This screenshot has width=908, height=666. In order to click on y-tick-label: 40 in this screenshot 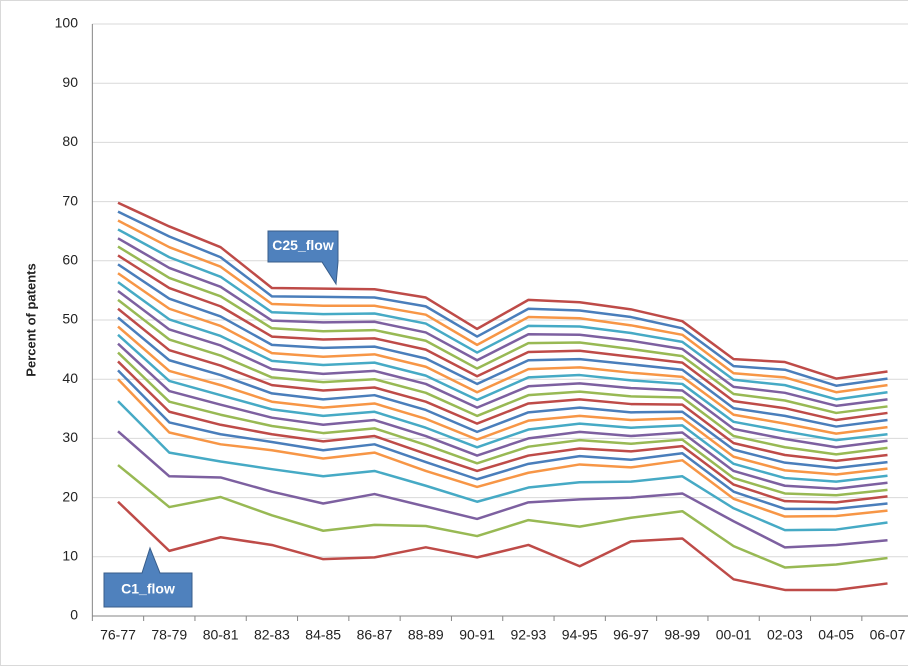, I will do `click(70, 378)`.